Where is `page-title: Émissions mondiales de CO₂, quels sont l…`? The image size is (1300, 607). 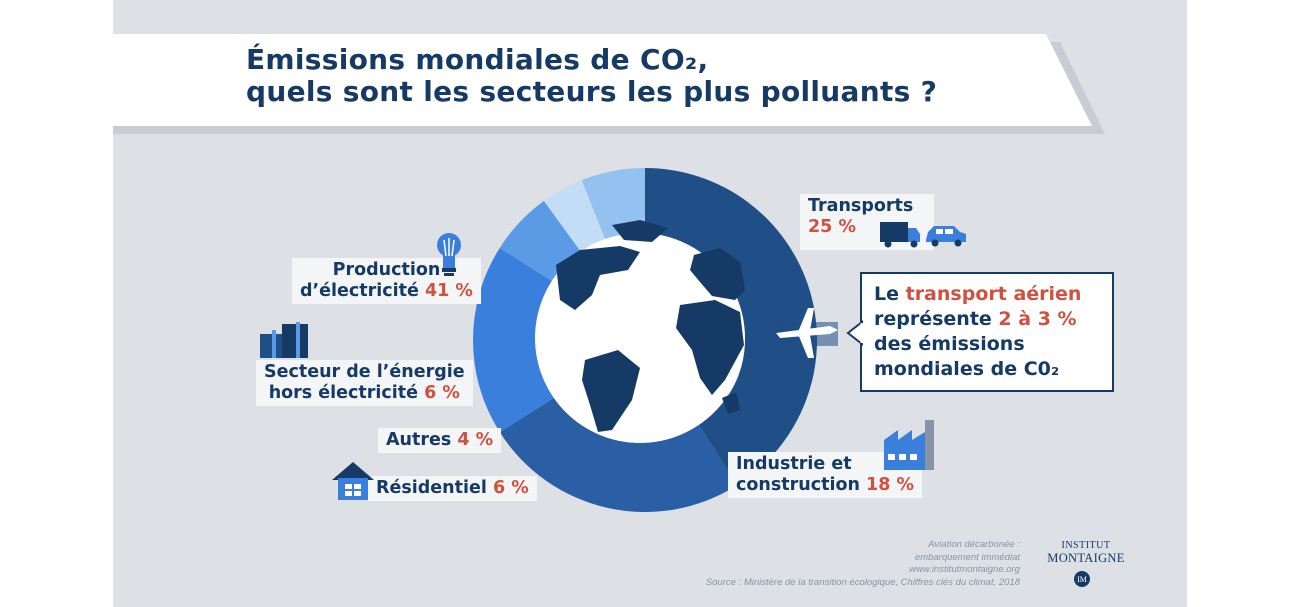
page-title: Émissions mondiales de CO₂, quels sont l… is located at coordinates (591, 76).